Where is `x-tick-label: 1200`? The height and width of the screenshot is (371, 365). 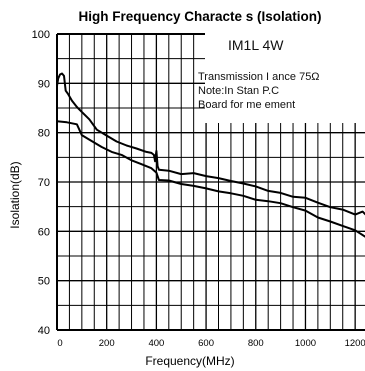
x-tick-label: 1200 is located at coordinates (355, 343).